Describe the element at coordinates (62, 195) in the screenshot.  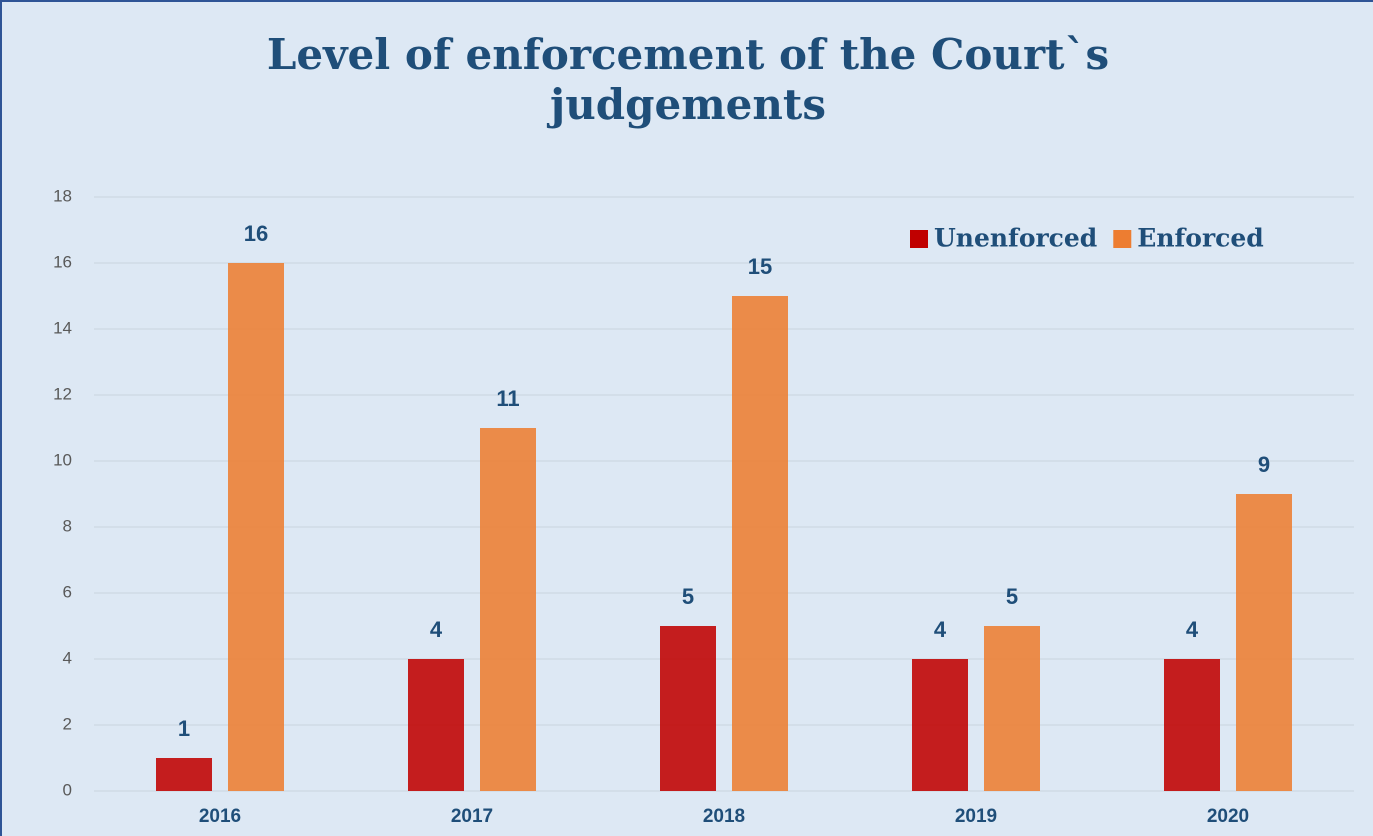
I see `y-tick-label: 18` at that location.